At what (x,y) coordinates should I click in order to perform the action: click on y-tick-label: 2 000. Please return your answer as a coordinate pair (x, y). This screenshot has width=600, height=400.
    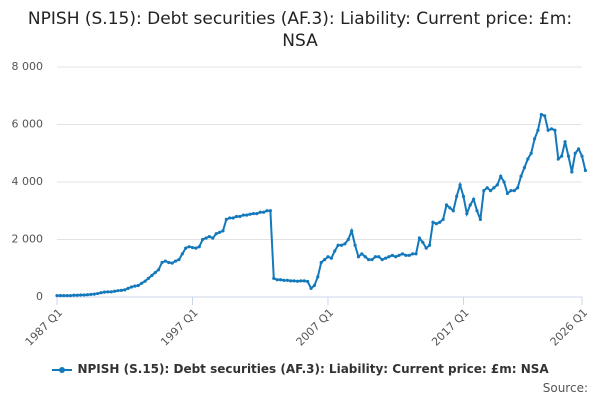
    Looking at the image, I should click on (28, 239).